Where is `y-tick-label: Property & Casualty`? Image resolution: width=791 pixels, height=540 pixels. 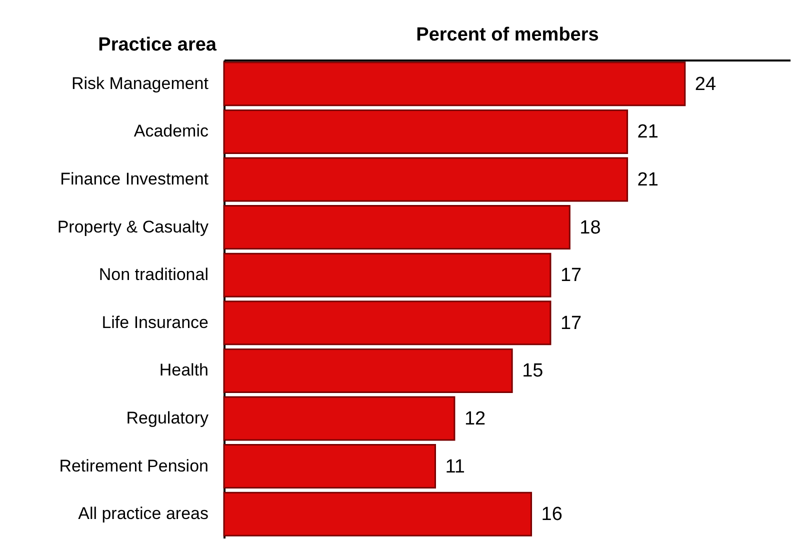
y-tick-label: Property & Casualty is located at coordinates (133, 226).